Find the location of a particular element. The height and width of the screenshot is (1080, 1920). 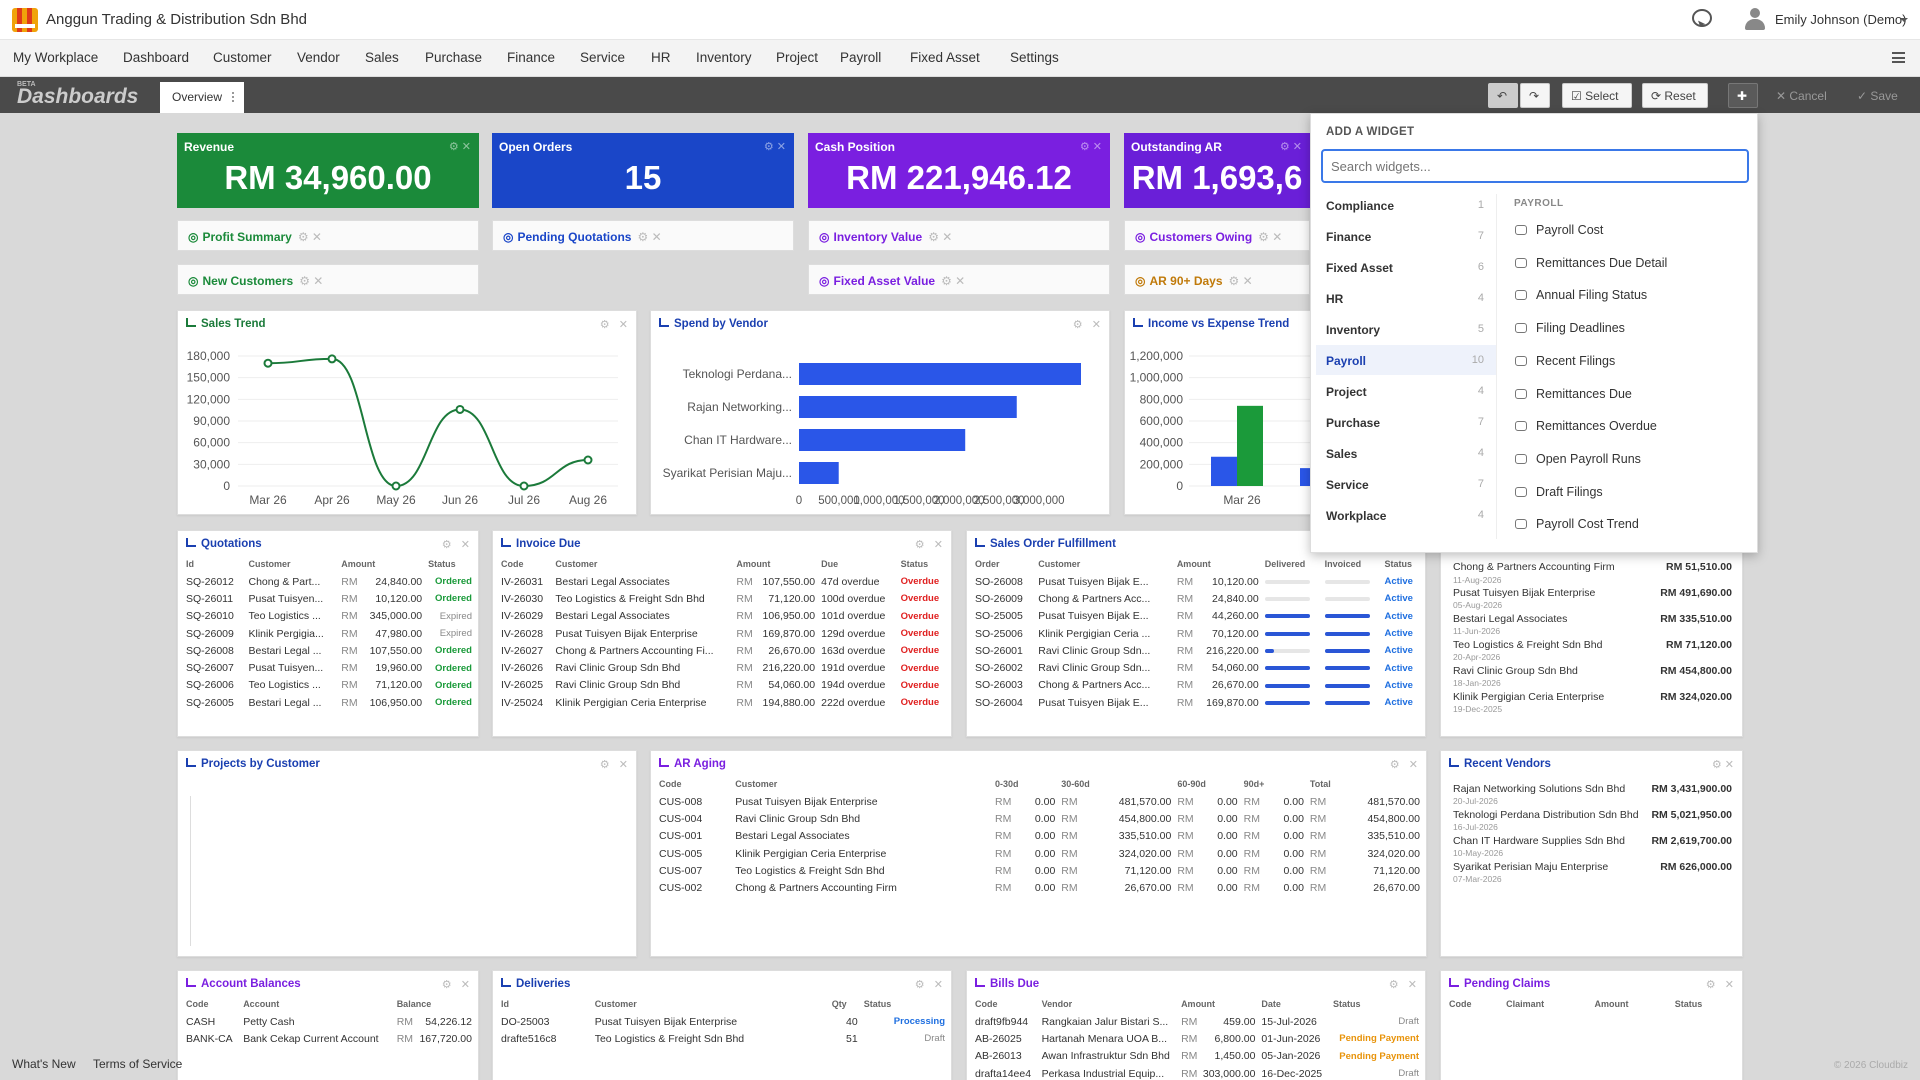

widget-category-workplace: Workplace 4 is located at coordinates (1406, 515).